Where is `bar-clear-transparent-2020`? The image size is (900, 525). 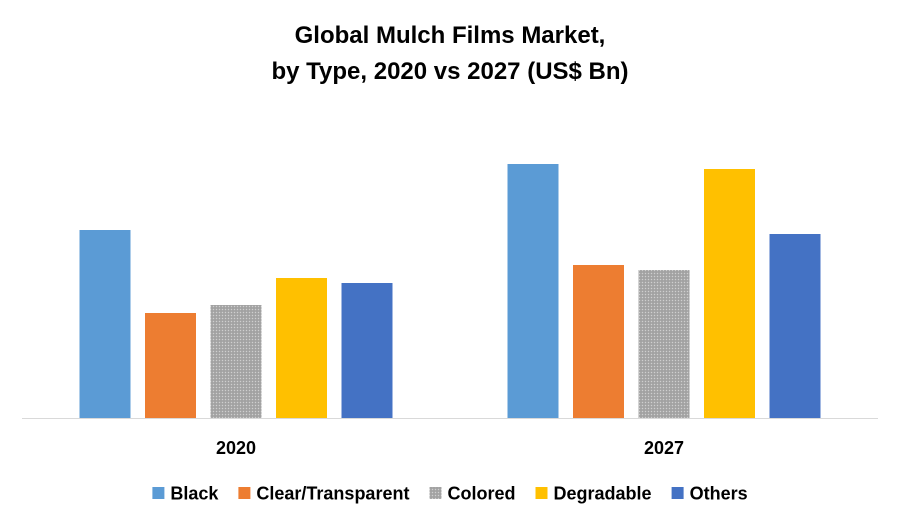
bar-clear-transparent-2020 is located at coordinates (170, 365).